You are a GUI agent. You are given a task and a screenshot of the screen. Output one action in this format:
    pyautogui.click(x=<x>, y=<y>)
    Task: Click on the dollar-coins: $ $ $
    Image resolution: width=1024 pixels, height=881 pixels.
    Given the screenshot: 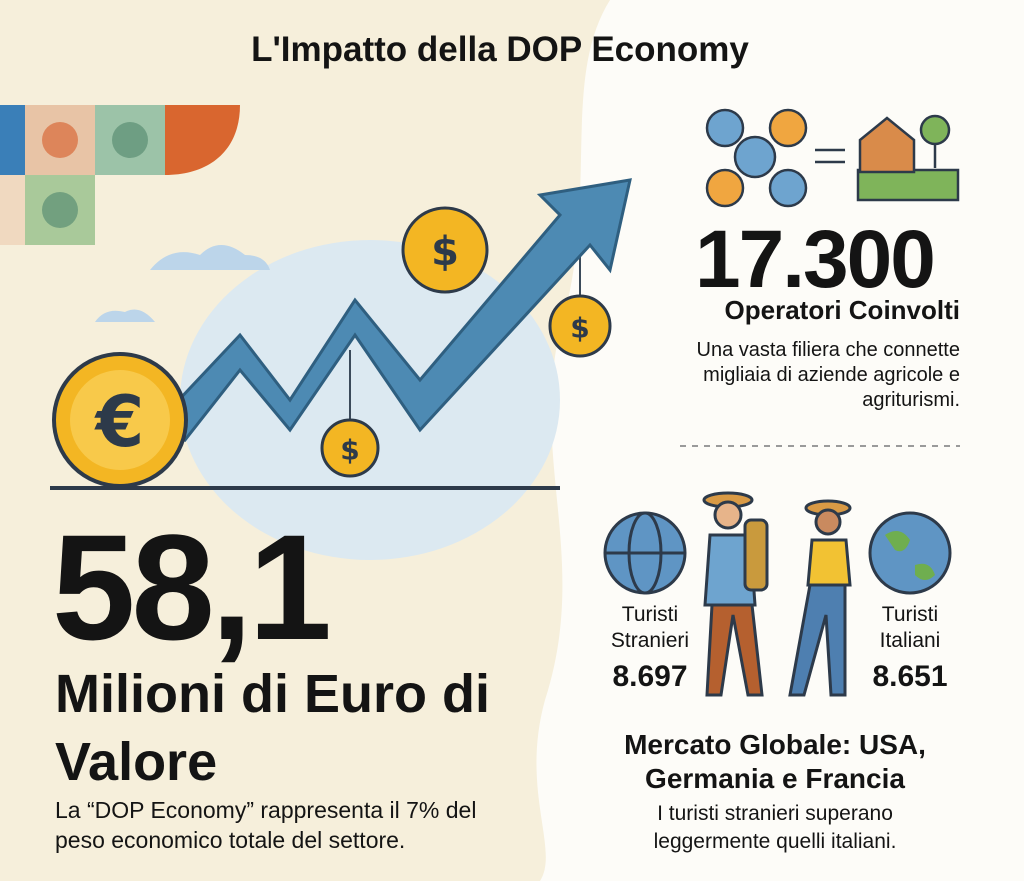 What is the action you would take?
    pyautogui.click(x=466, y=342)
    